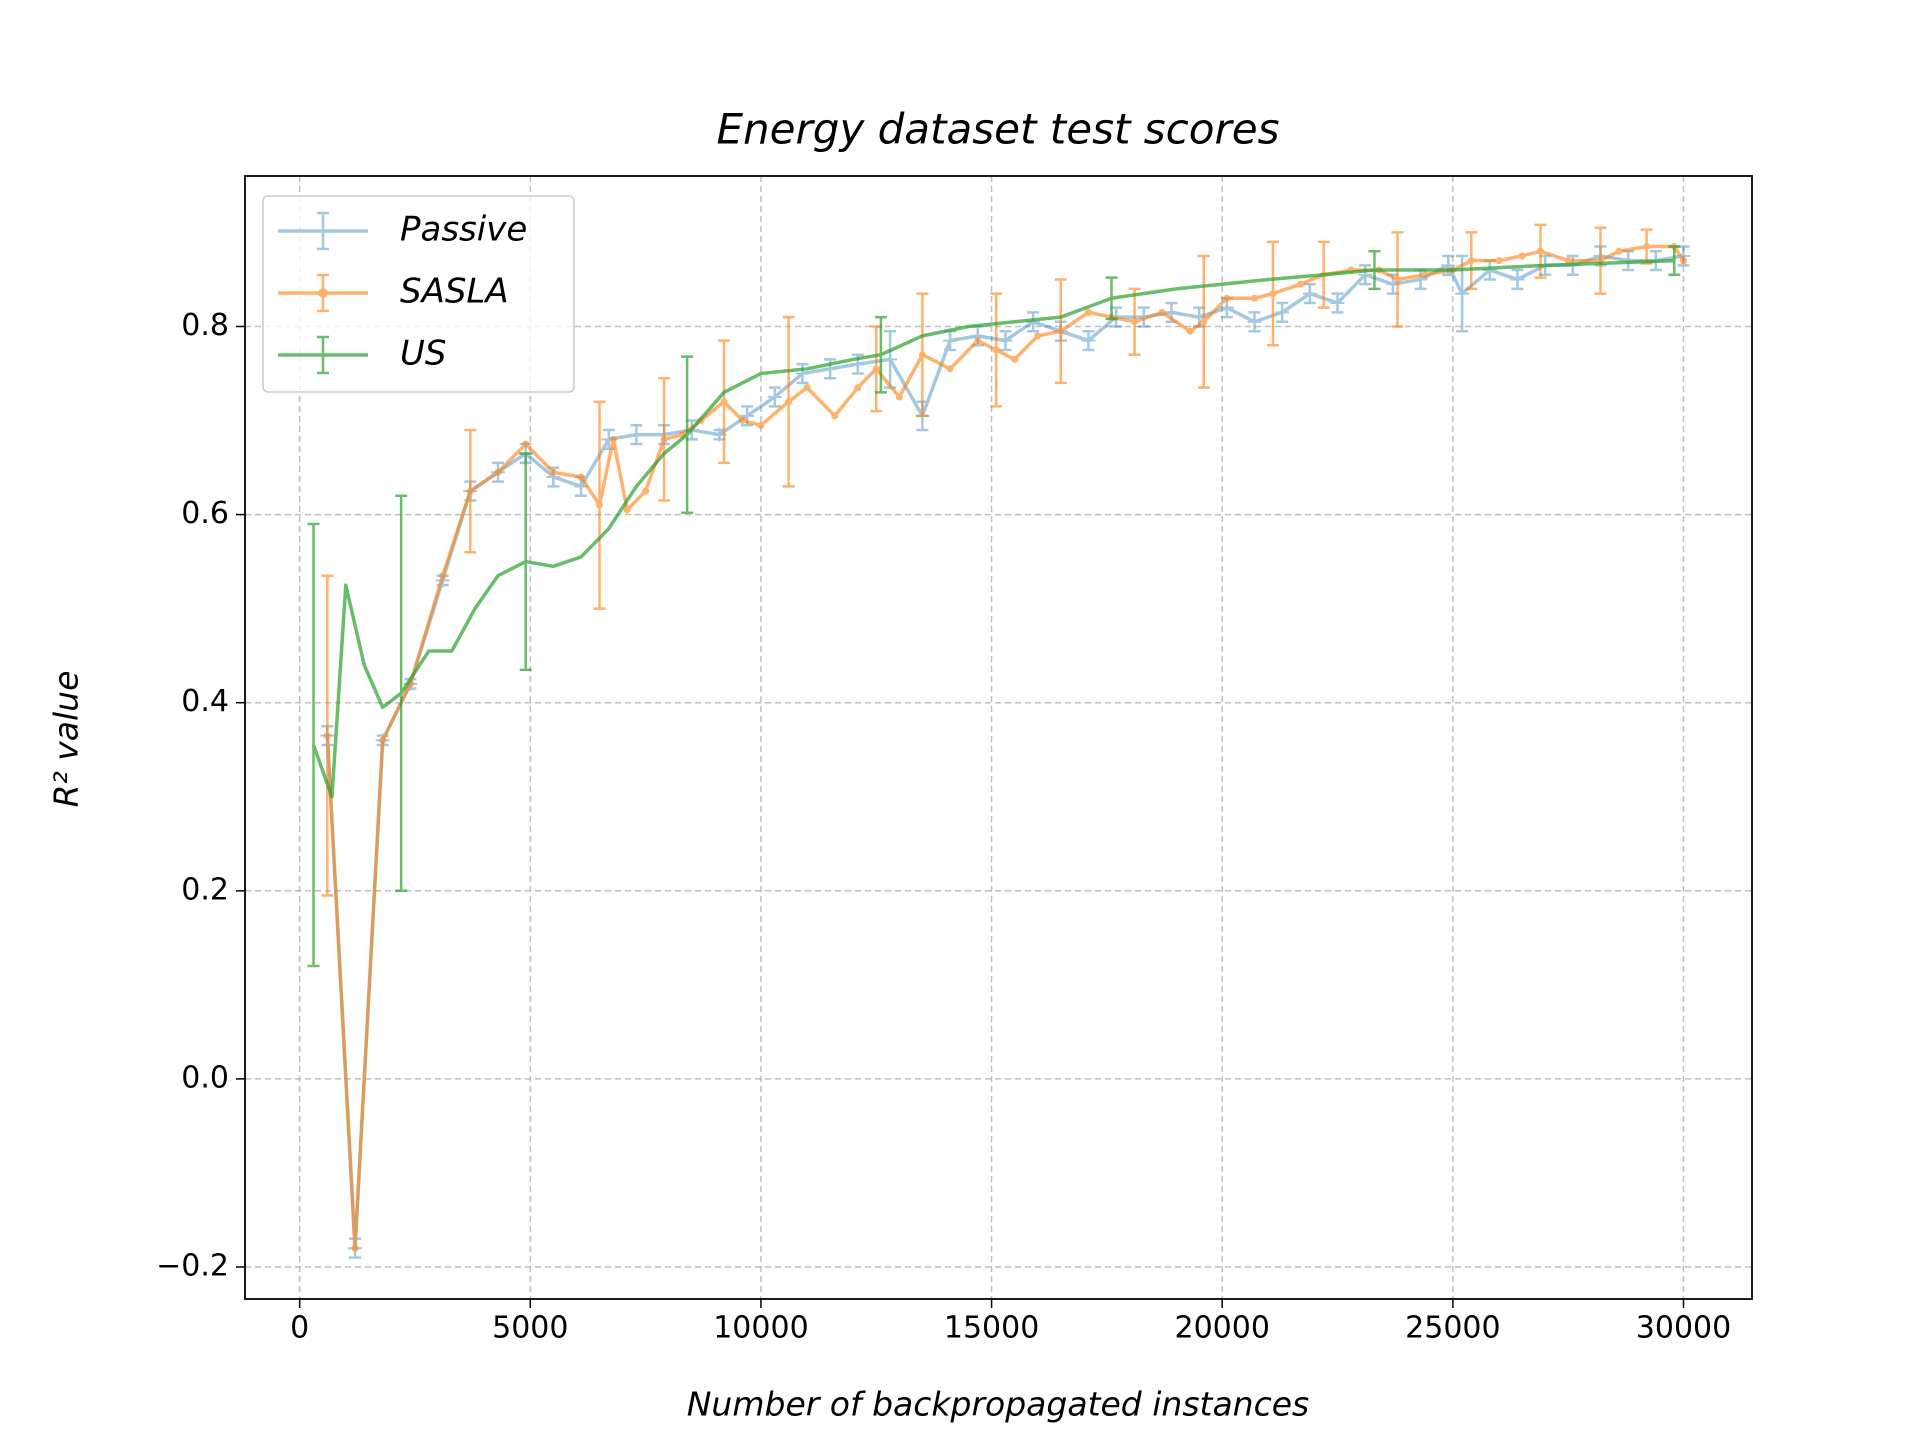 The width and height of the screenshot is (1920, 1440). I want to click on y-tick-label: 0.0, so click(205, 1077).